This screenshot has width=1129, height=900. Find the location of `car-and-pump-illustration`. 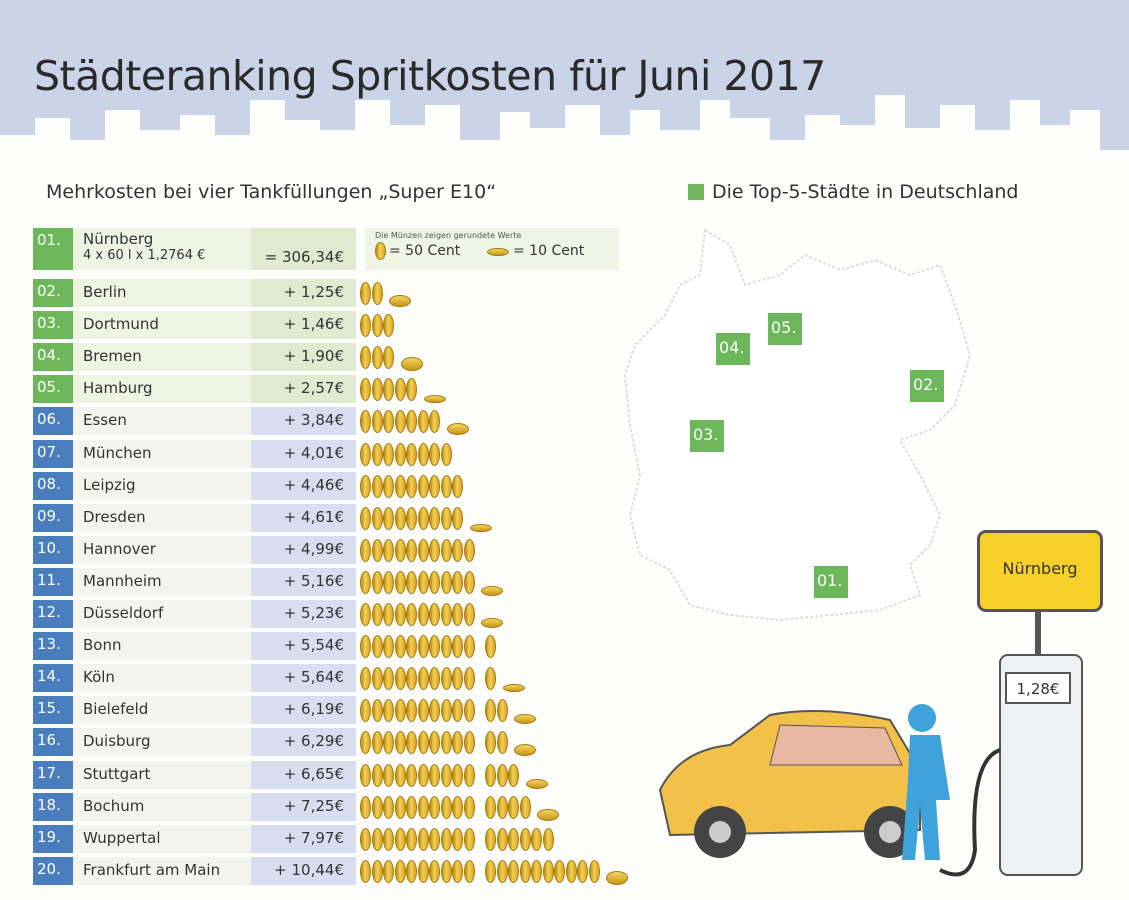

car-and-pump-illustration is located at coordinates (870, 743).